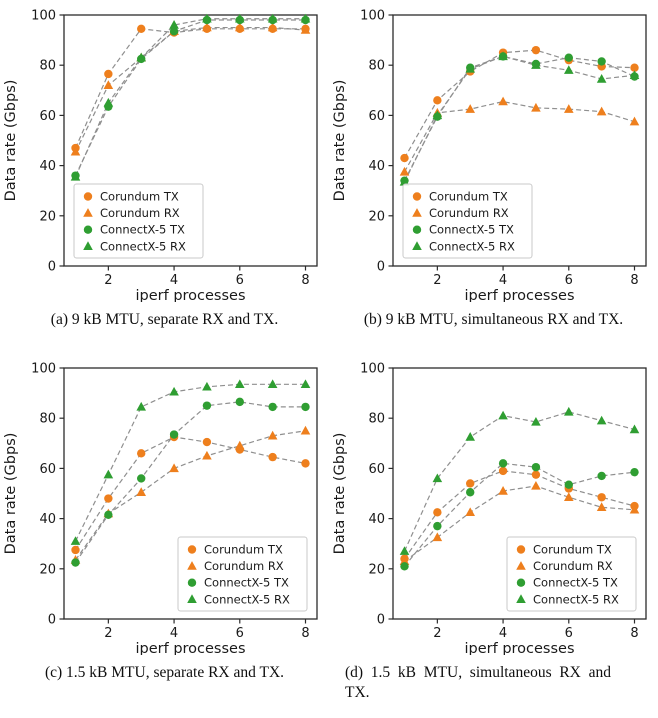 This screenshot has width=658, height=718. I want to click on y-axis-label: Data rate (Gbps), so click(340, 141).